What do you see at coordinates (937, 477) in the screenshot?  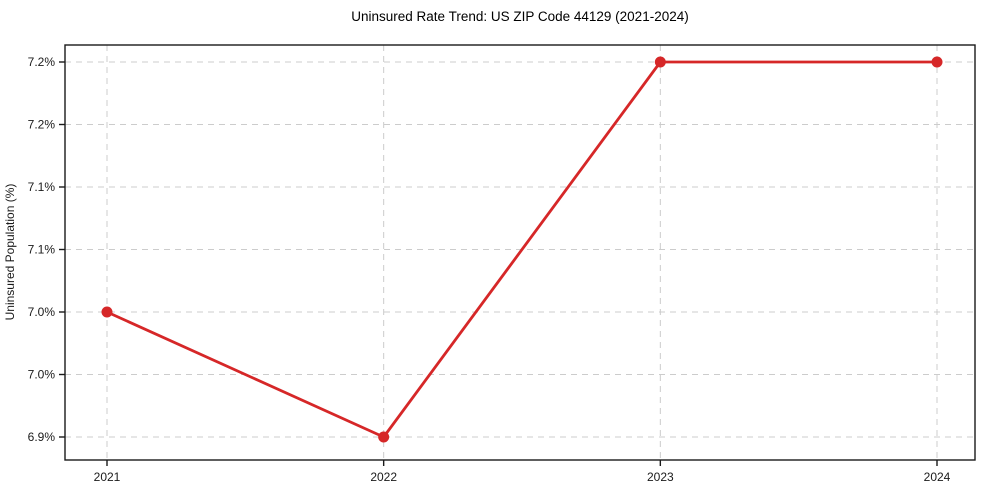 I see `x-tick-label: 2024` at bounding box center [937, 477].